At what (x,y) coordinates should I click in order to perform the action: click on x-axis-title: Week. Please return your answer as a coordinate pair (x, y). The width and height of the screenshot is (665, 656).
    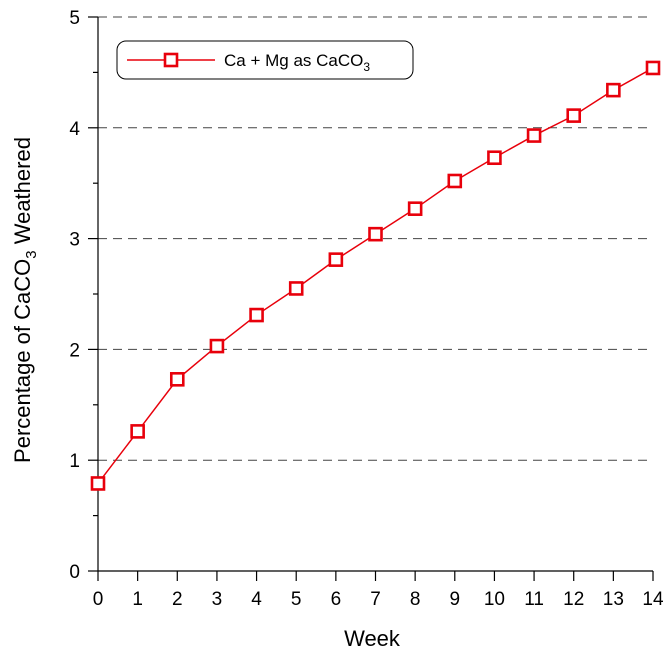
    Looking at the image, I should click on (372, 638).